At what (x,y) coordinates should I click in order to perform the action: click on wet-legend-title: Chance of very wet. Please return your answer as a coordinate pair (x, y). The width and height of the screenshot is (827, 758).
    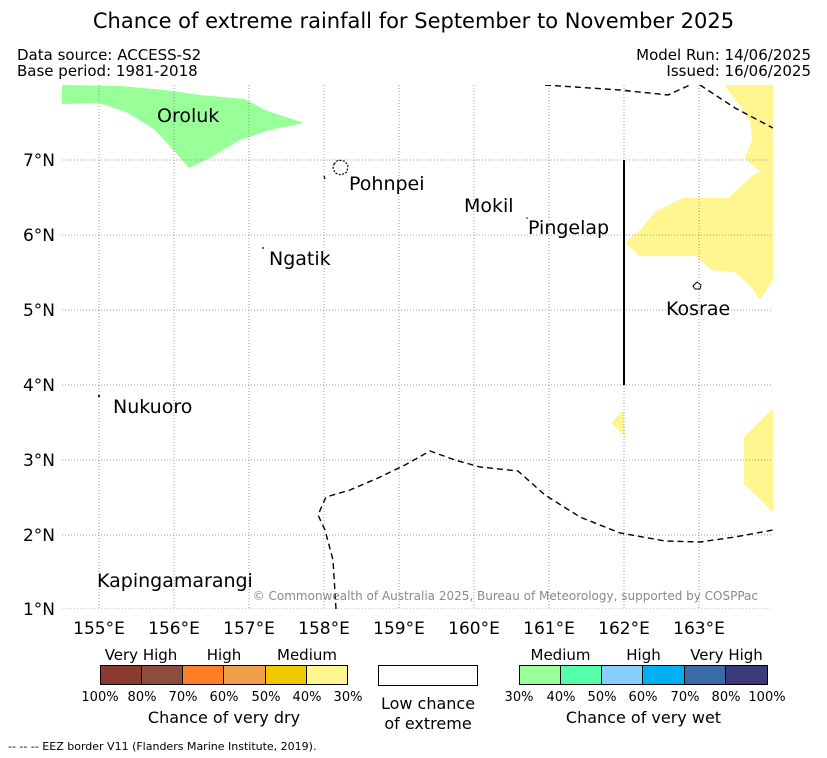
    Looking at the image, I should click on (643, 717).